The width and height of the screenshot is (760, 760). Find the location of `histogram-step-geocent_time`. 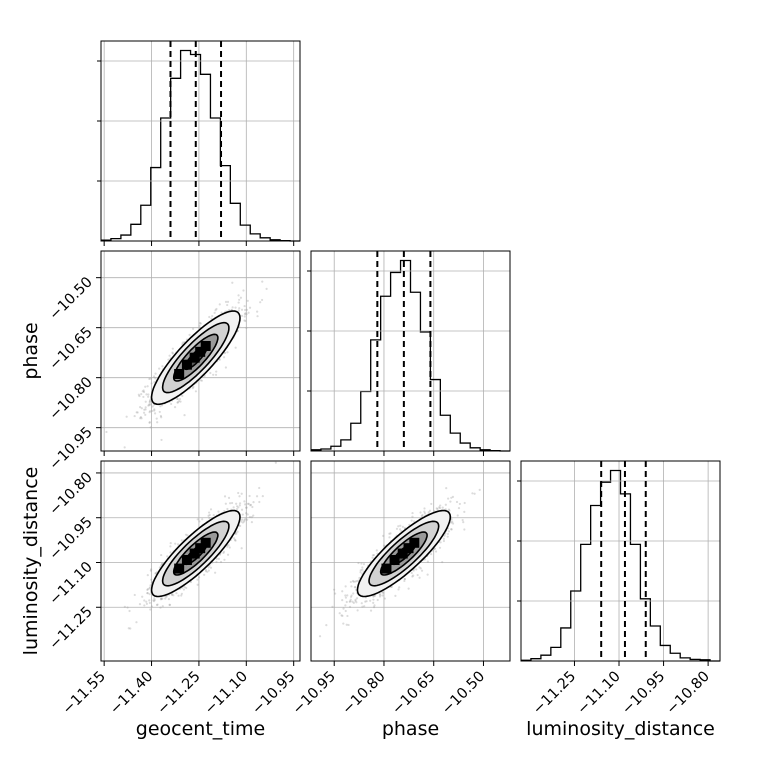

histogram-step-geocent_time is located at coordinates (200, 145).